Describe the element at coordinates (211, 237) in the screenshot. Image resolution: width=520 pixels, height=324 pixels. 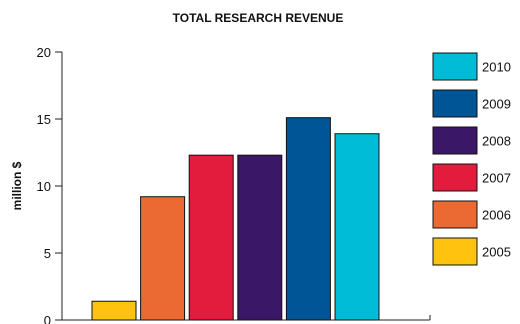
I see `bar-2007` at that location.